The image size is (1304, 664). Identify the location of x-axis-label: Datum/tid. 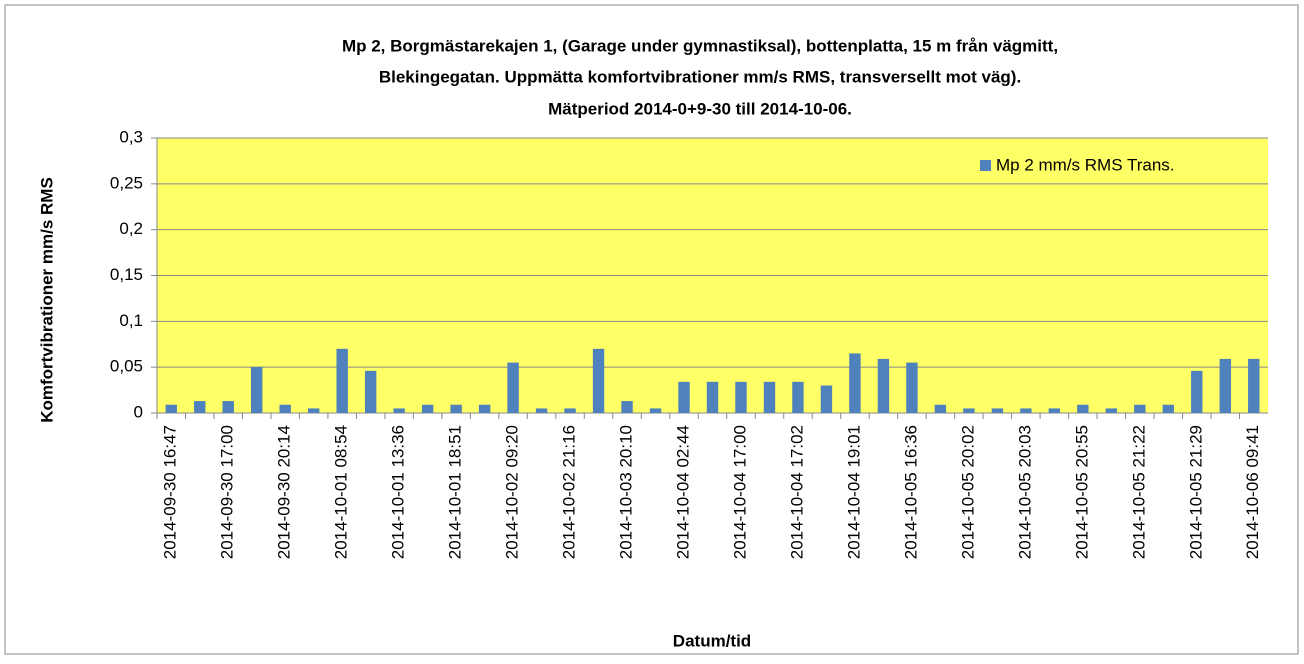
(712, 640).